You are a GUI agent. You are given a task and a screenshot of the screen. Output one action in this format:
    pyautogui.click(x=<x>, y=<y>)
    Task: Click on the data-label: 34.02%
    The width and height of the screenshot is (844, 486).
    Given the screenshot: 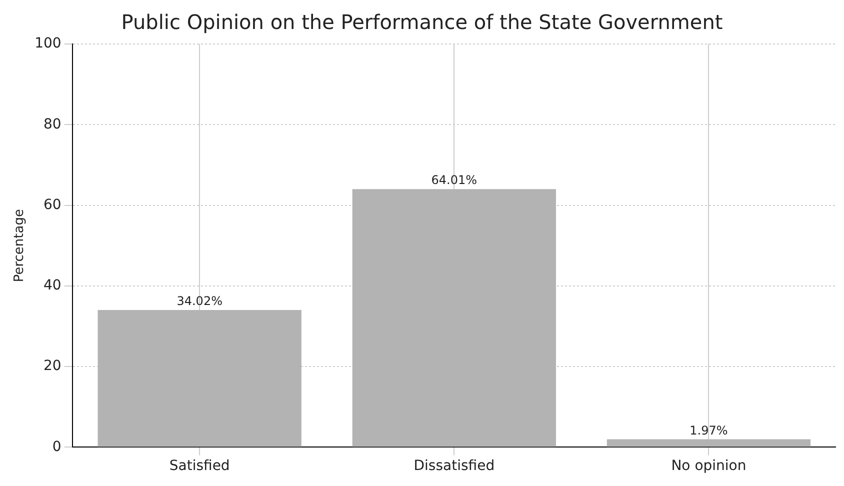 What is the action you would take?
    pyautogui.click(x=199, y=301)
    